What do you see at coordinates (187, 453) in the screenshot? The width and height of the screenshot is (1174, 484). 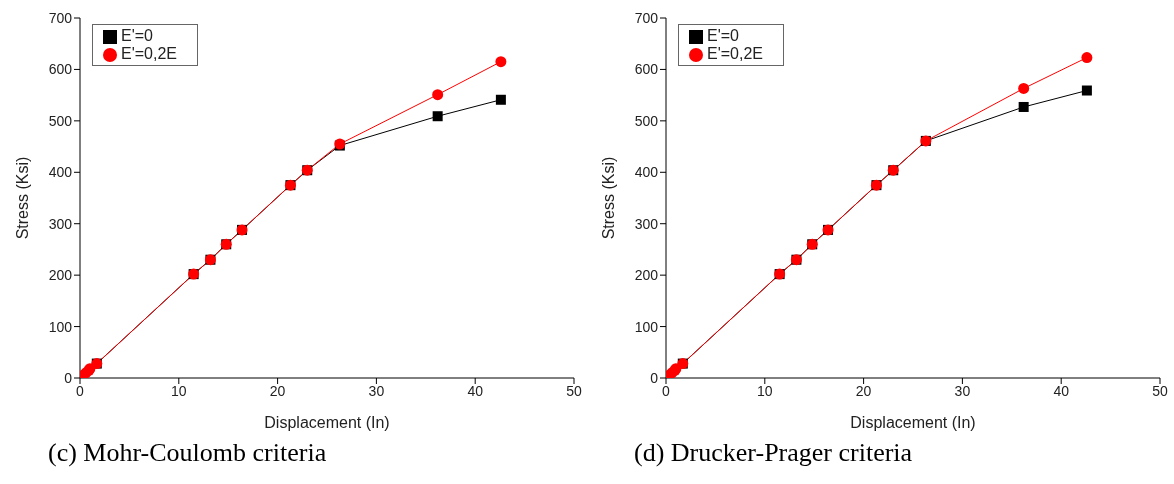 I see `text: (c) Mohr-Coulomb criteria` at bounding box center [187, 453].